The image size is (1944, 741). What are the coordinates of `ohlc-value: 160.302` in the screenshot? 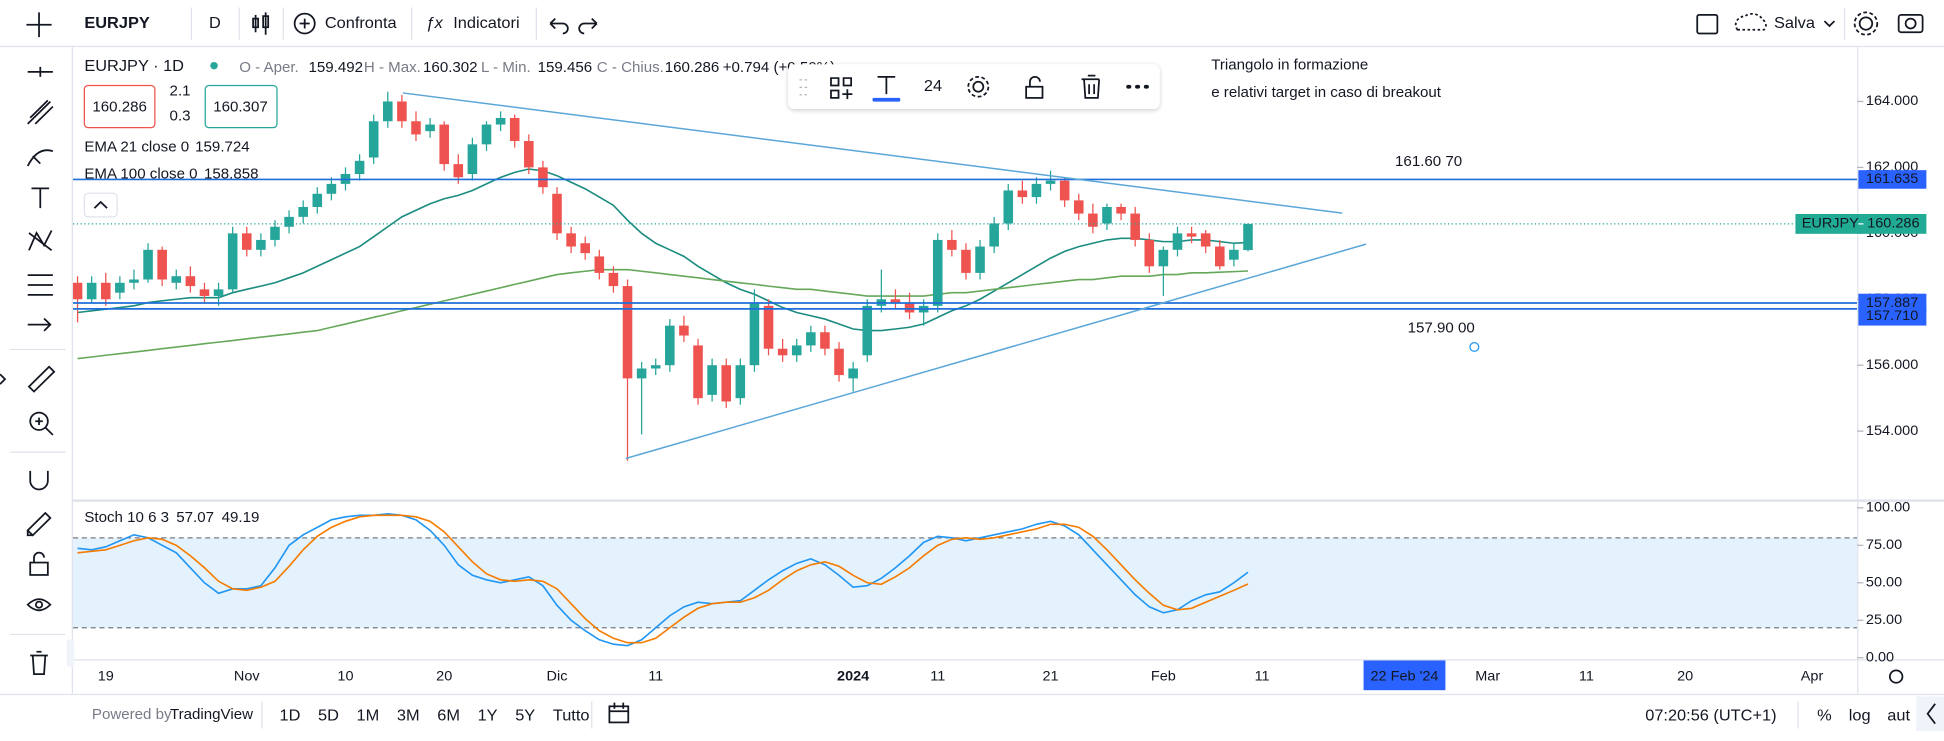 It's located at (450, 67).